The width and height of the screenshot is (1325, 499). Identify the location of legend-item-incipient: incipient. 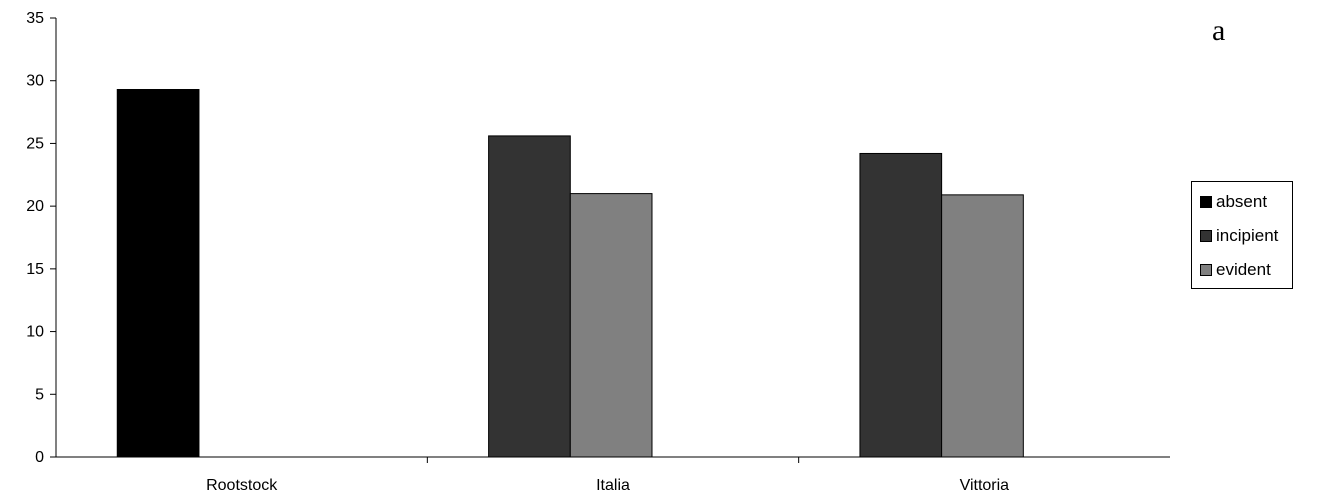
(1239, 236).